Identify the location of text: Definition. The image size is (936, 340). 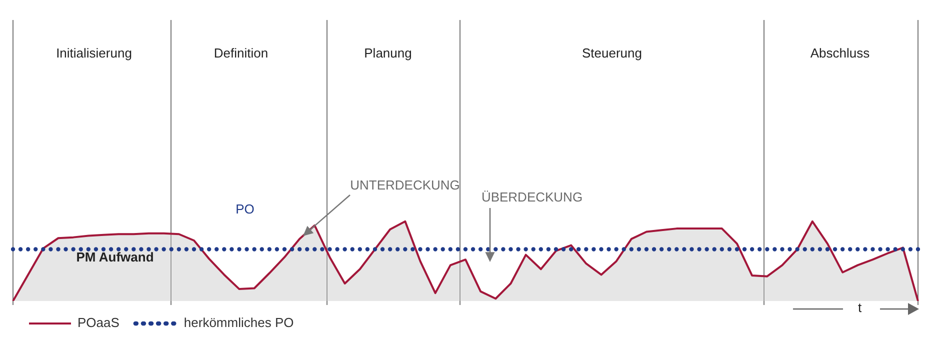
(241, 53).